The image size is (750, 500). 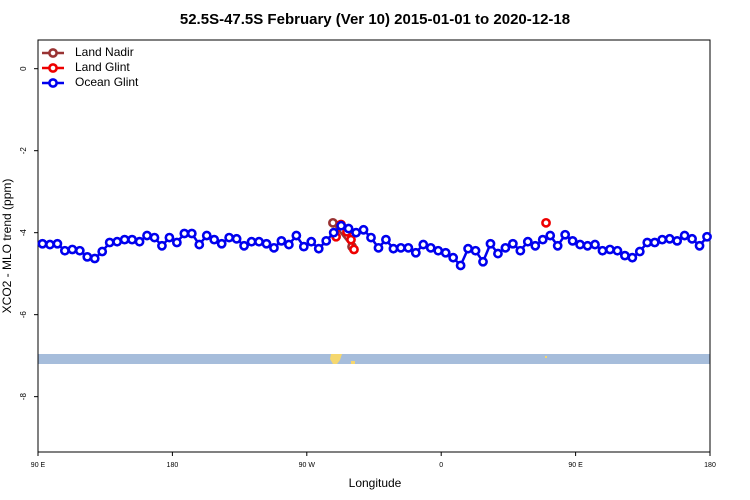 What do you see at coordinates (23, 68) in the screenshot?
I see `y-tick-label: 0` at bounding box center [23, 68].